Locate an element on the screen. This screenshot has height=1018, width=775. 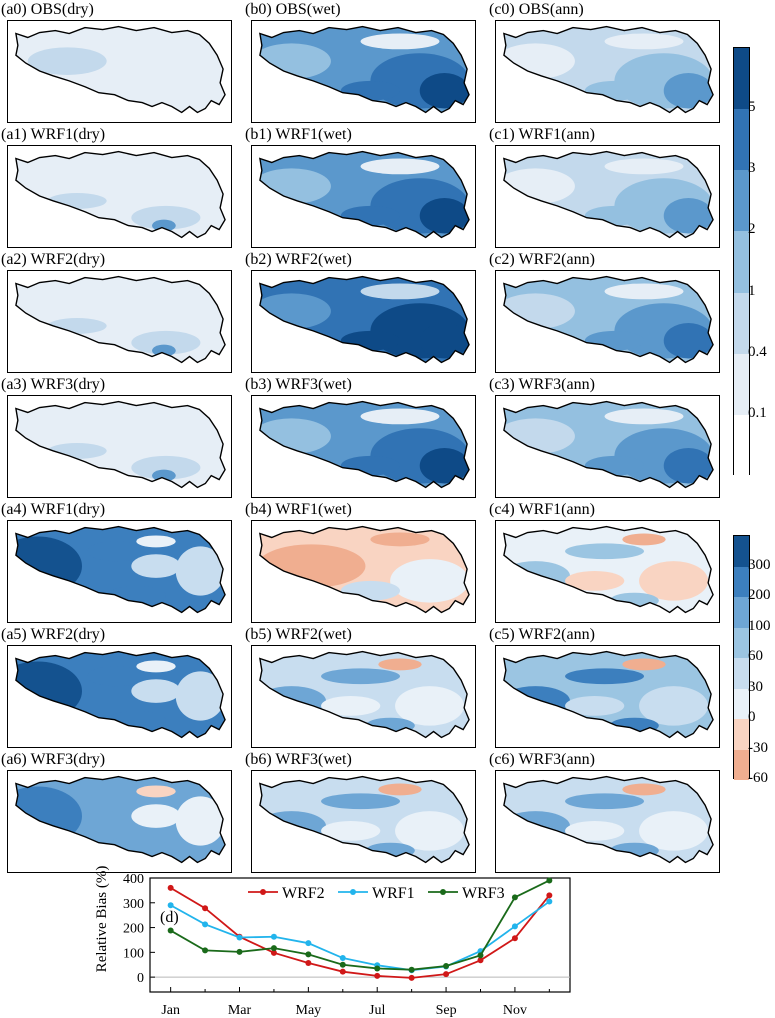
map-panel: (b1) WRF1(wet) is located at coordinates (360, 188).